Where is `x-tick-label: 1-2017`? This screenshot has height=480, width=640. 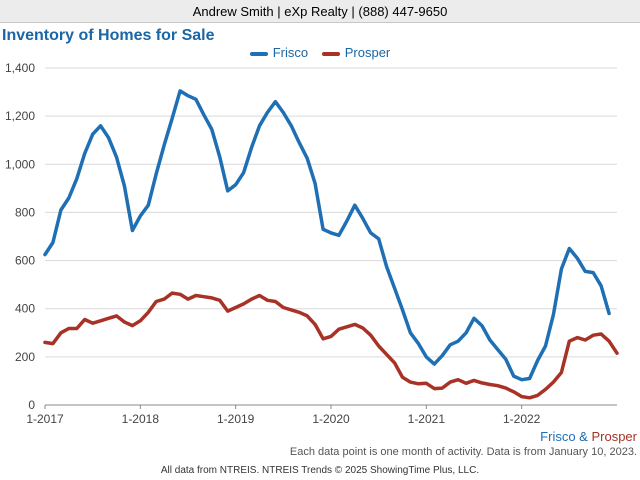 x-tick-label: 1-2017 is located at coordinates (45, 418).